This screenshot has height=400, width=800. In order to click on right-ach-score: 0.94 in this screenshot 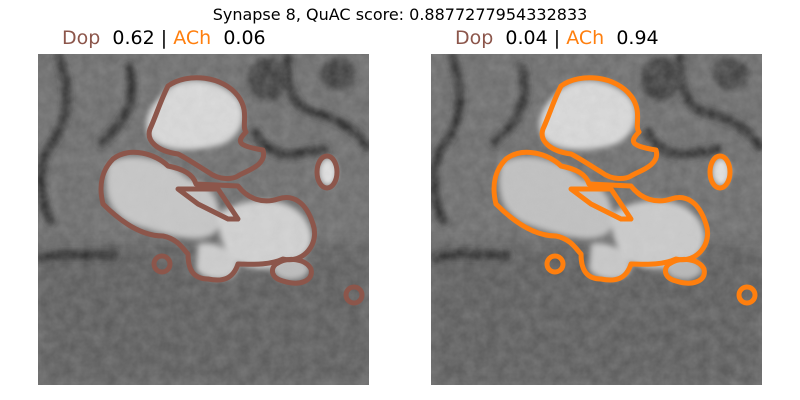, I will do `click(637, 38)`.